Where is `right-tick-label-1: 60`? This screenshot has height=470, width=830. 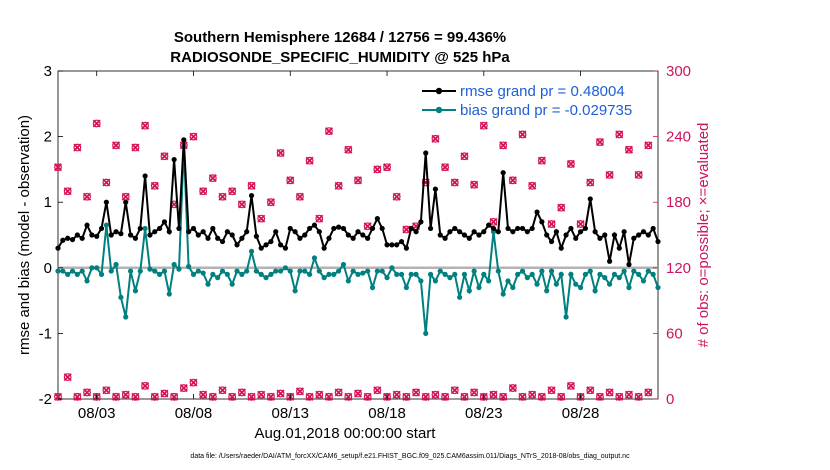
right-tick-label-1: 60 is located at coordinates (674, 333).